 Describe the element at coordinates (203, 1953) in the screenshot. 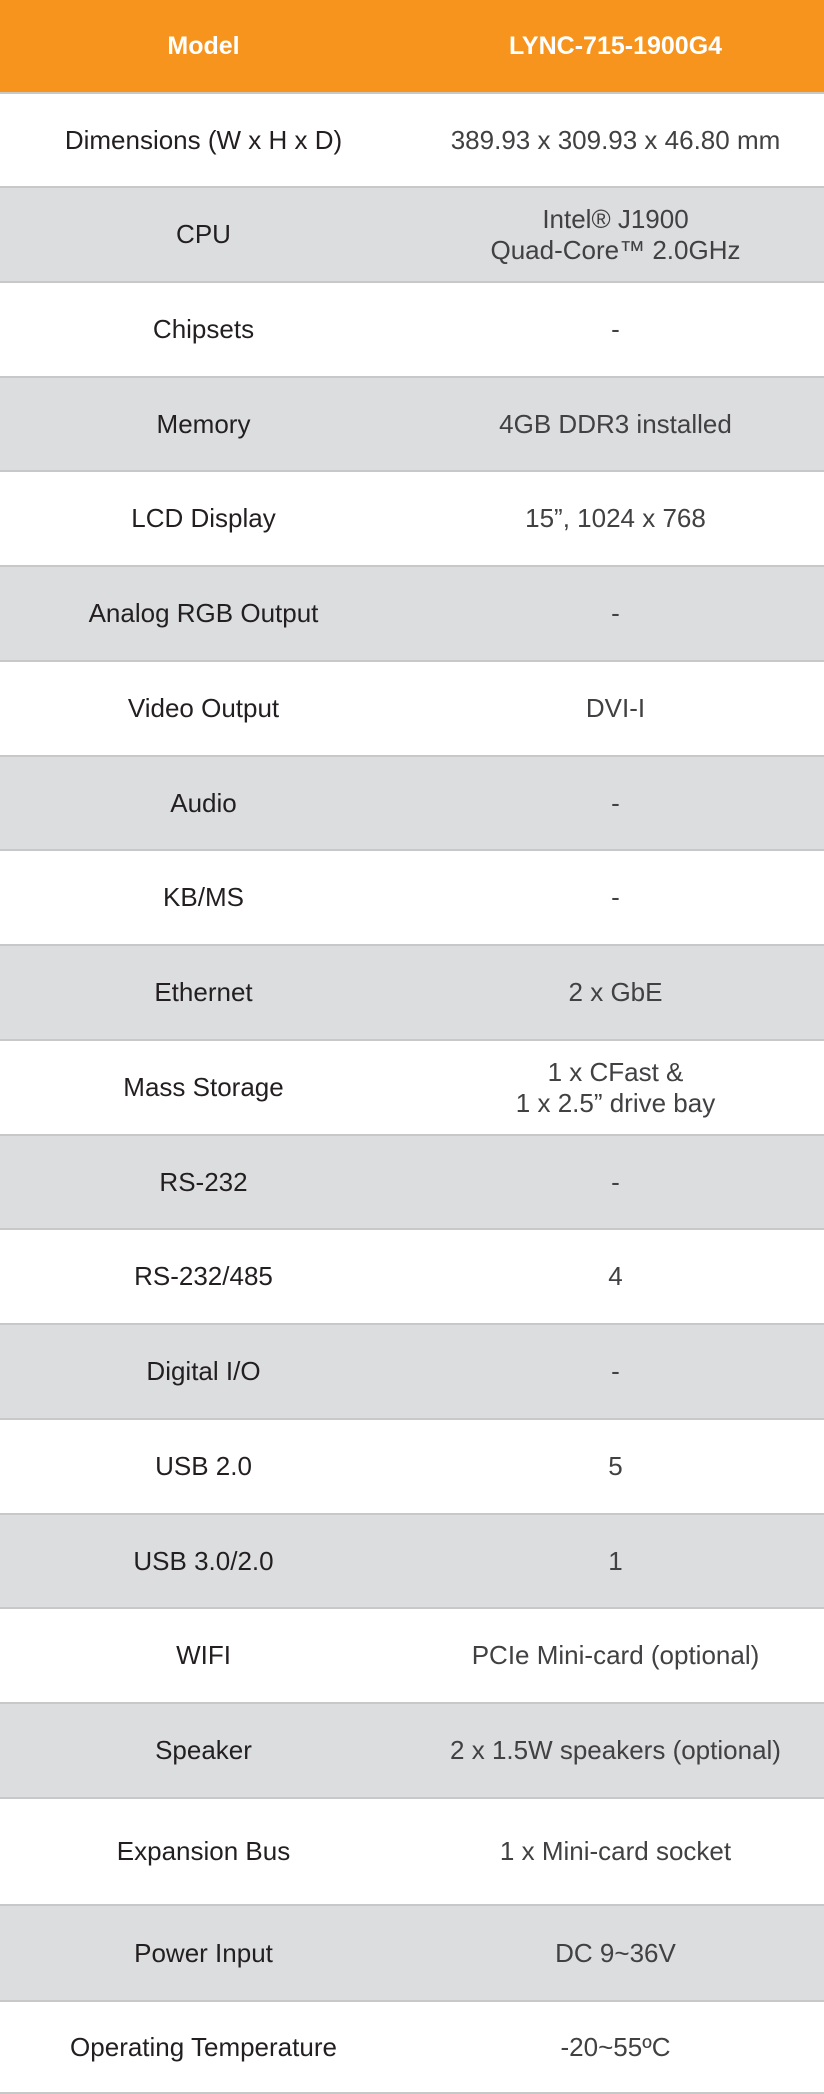

I see `spec-label: Power Input` at that location.